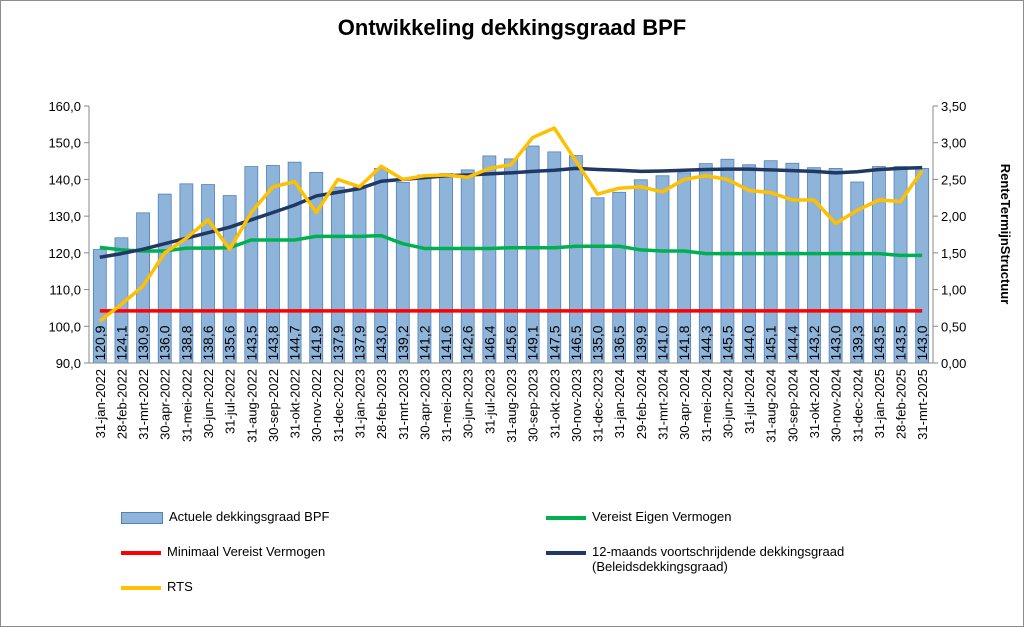  What do you see at coordinates (953, 179) in the screenshot?
I see `y2-tick-label: 2,50` at bounding box center [953, 179].